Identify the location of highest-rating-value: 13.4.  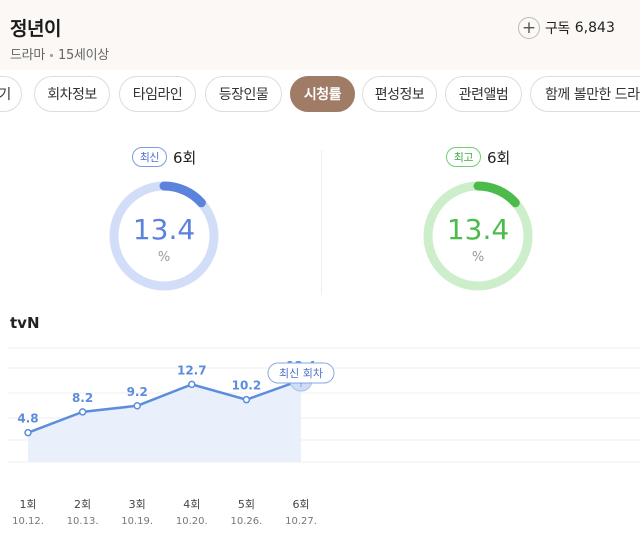
(478, 229).